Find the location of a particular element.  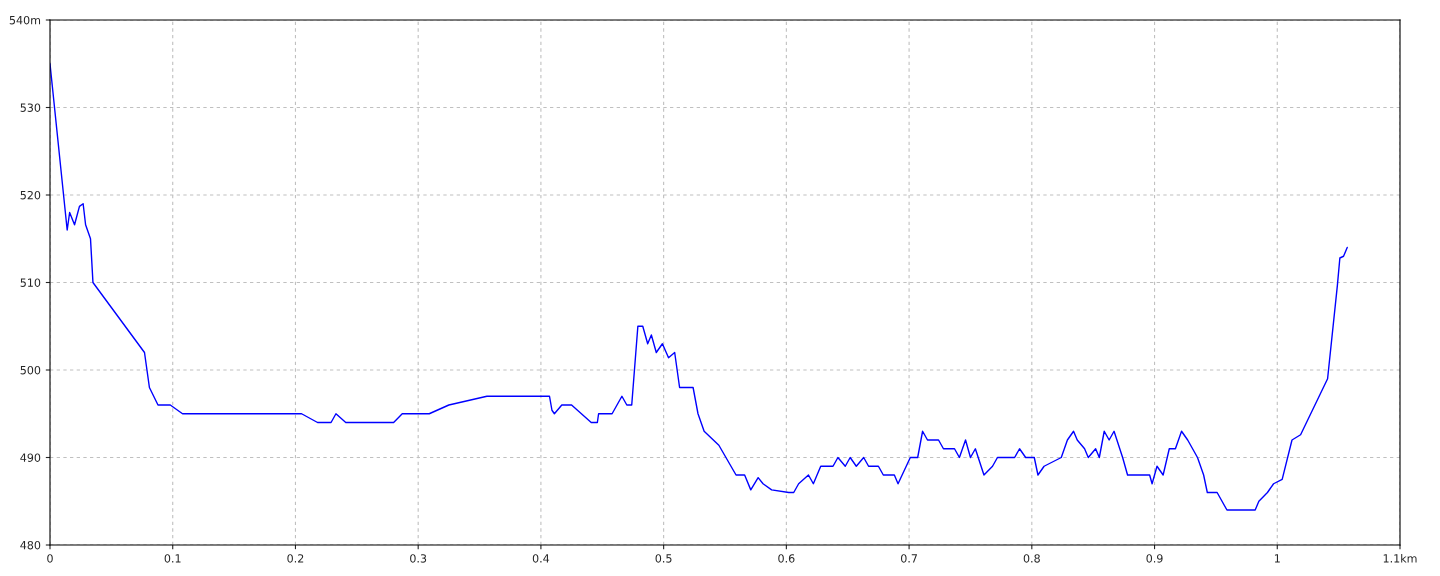

x-tick-label: 0.9 is located at coordinates (1154, 558).